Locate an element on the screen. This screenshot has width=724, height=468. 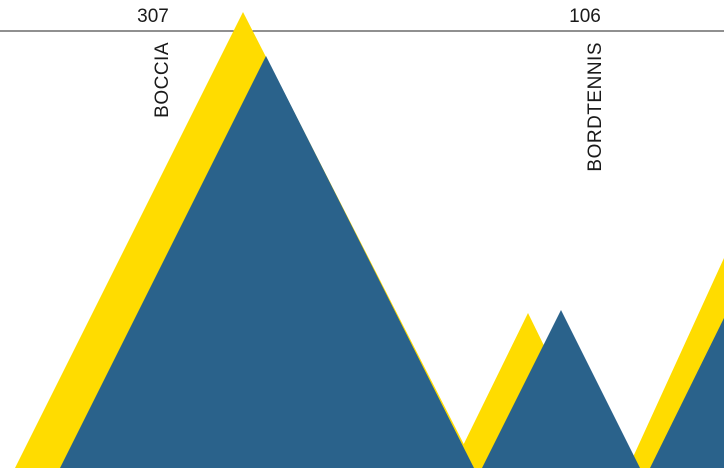
peak-front-offscreen is located at coordinates (687, 393).